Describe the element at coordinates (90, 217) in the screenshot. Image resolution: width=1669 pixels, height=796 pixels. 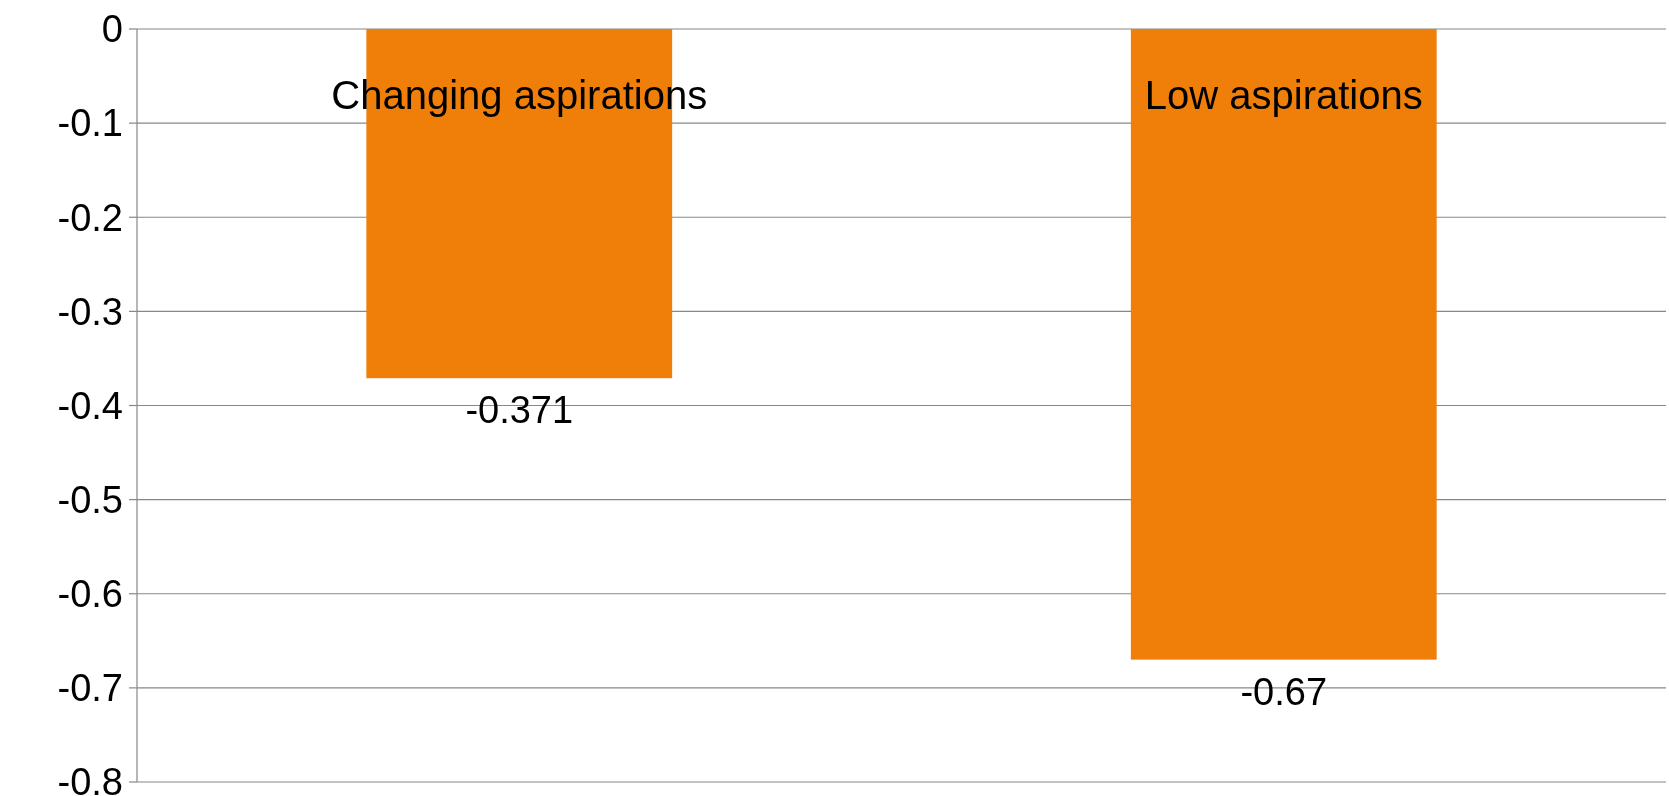
I see `y-tick-label: -0.2` at that location.